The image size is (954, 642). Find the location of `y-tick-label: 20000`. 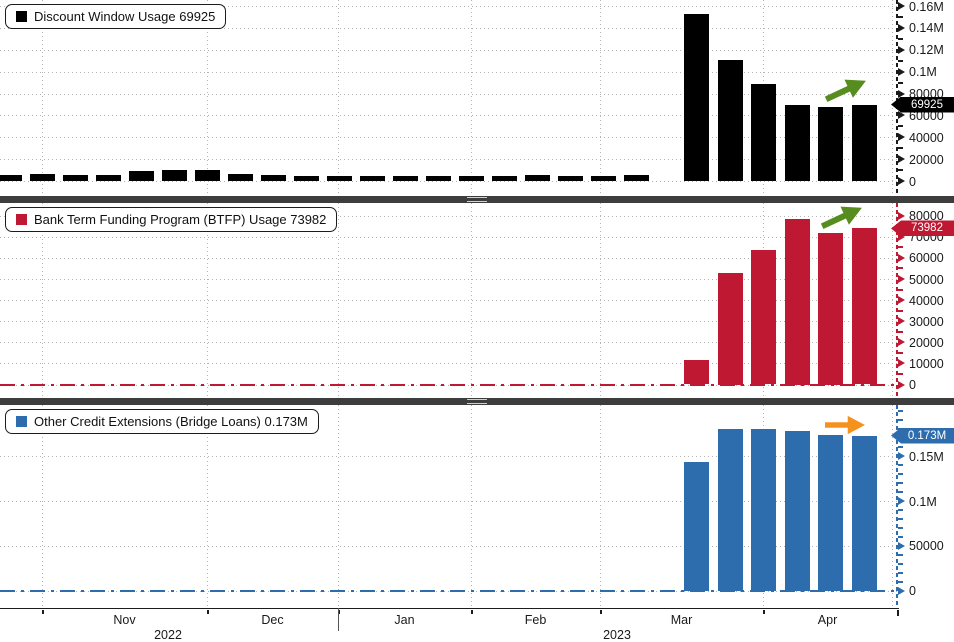

y-tick-label: 20000 is located at coordinates (926, 159).